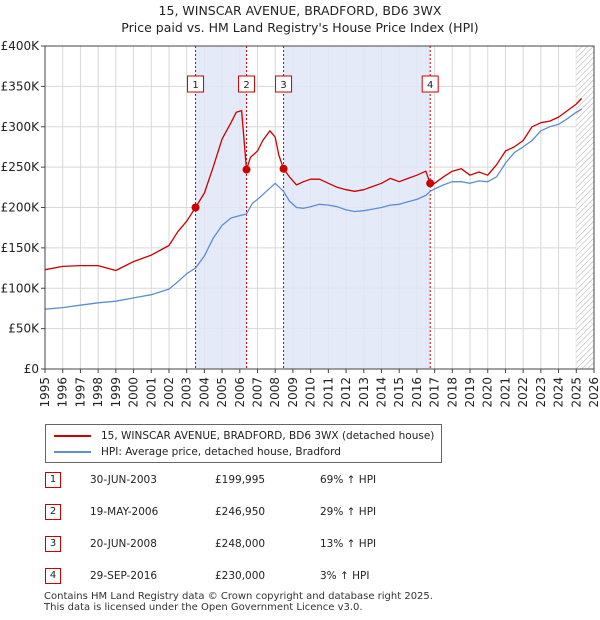 This screenshot has width=600, height=620. I want to click on x-tick-label: 2002, so click(169, 392).